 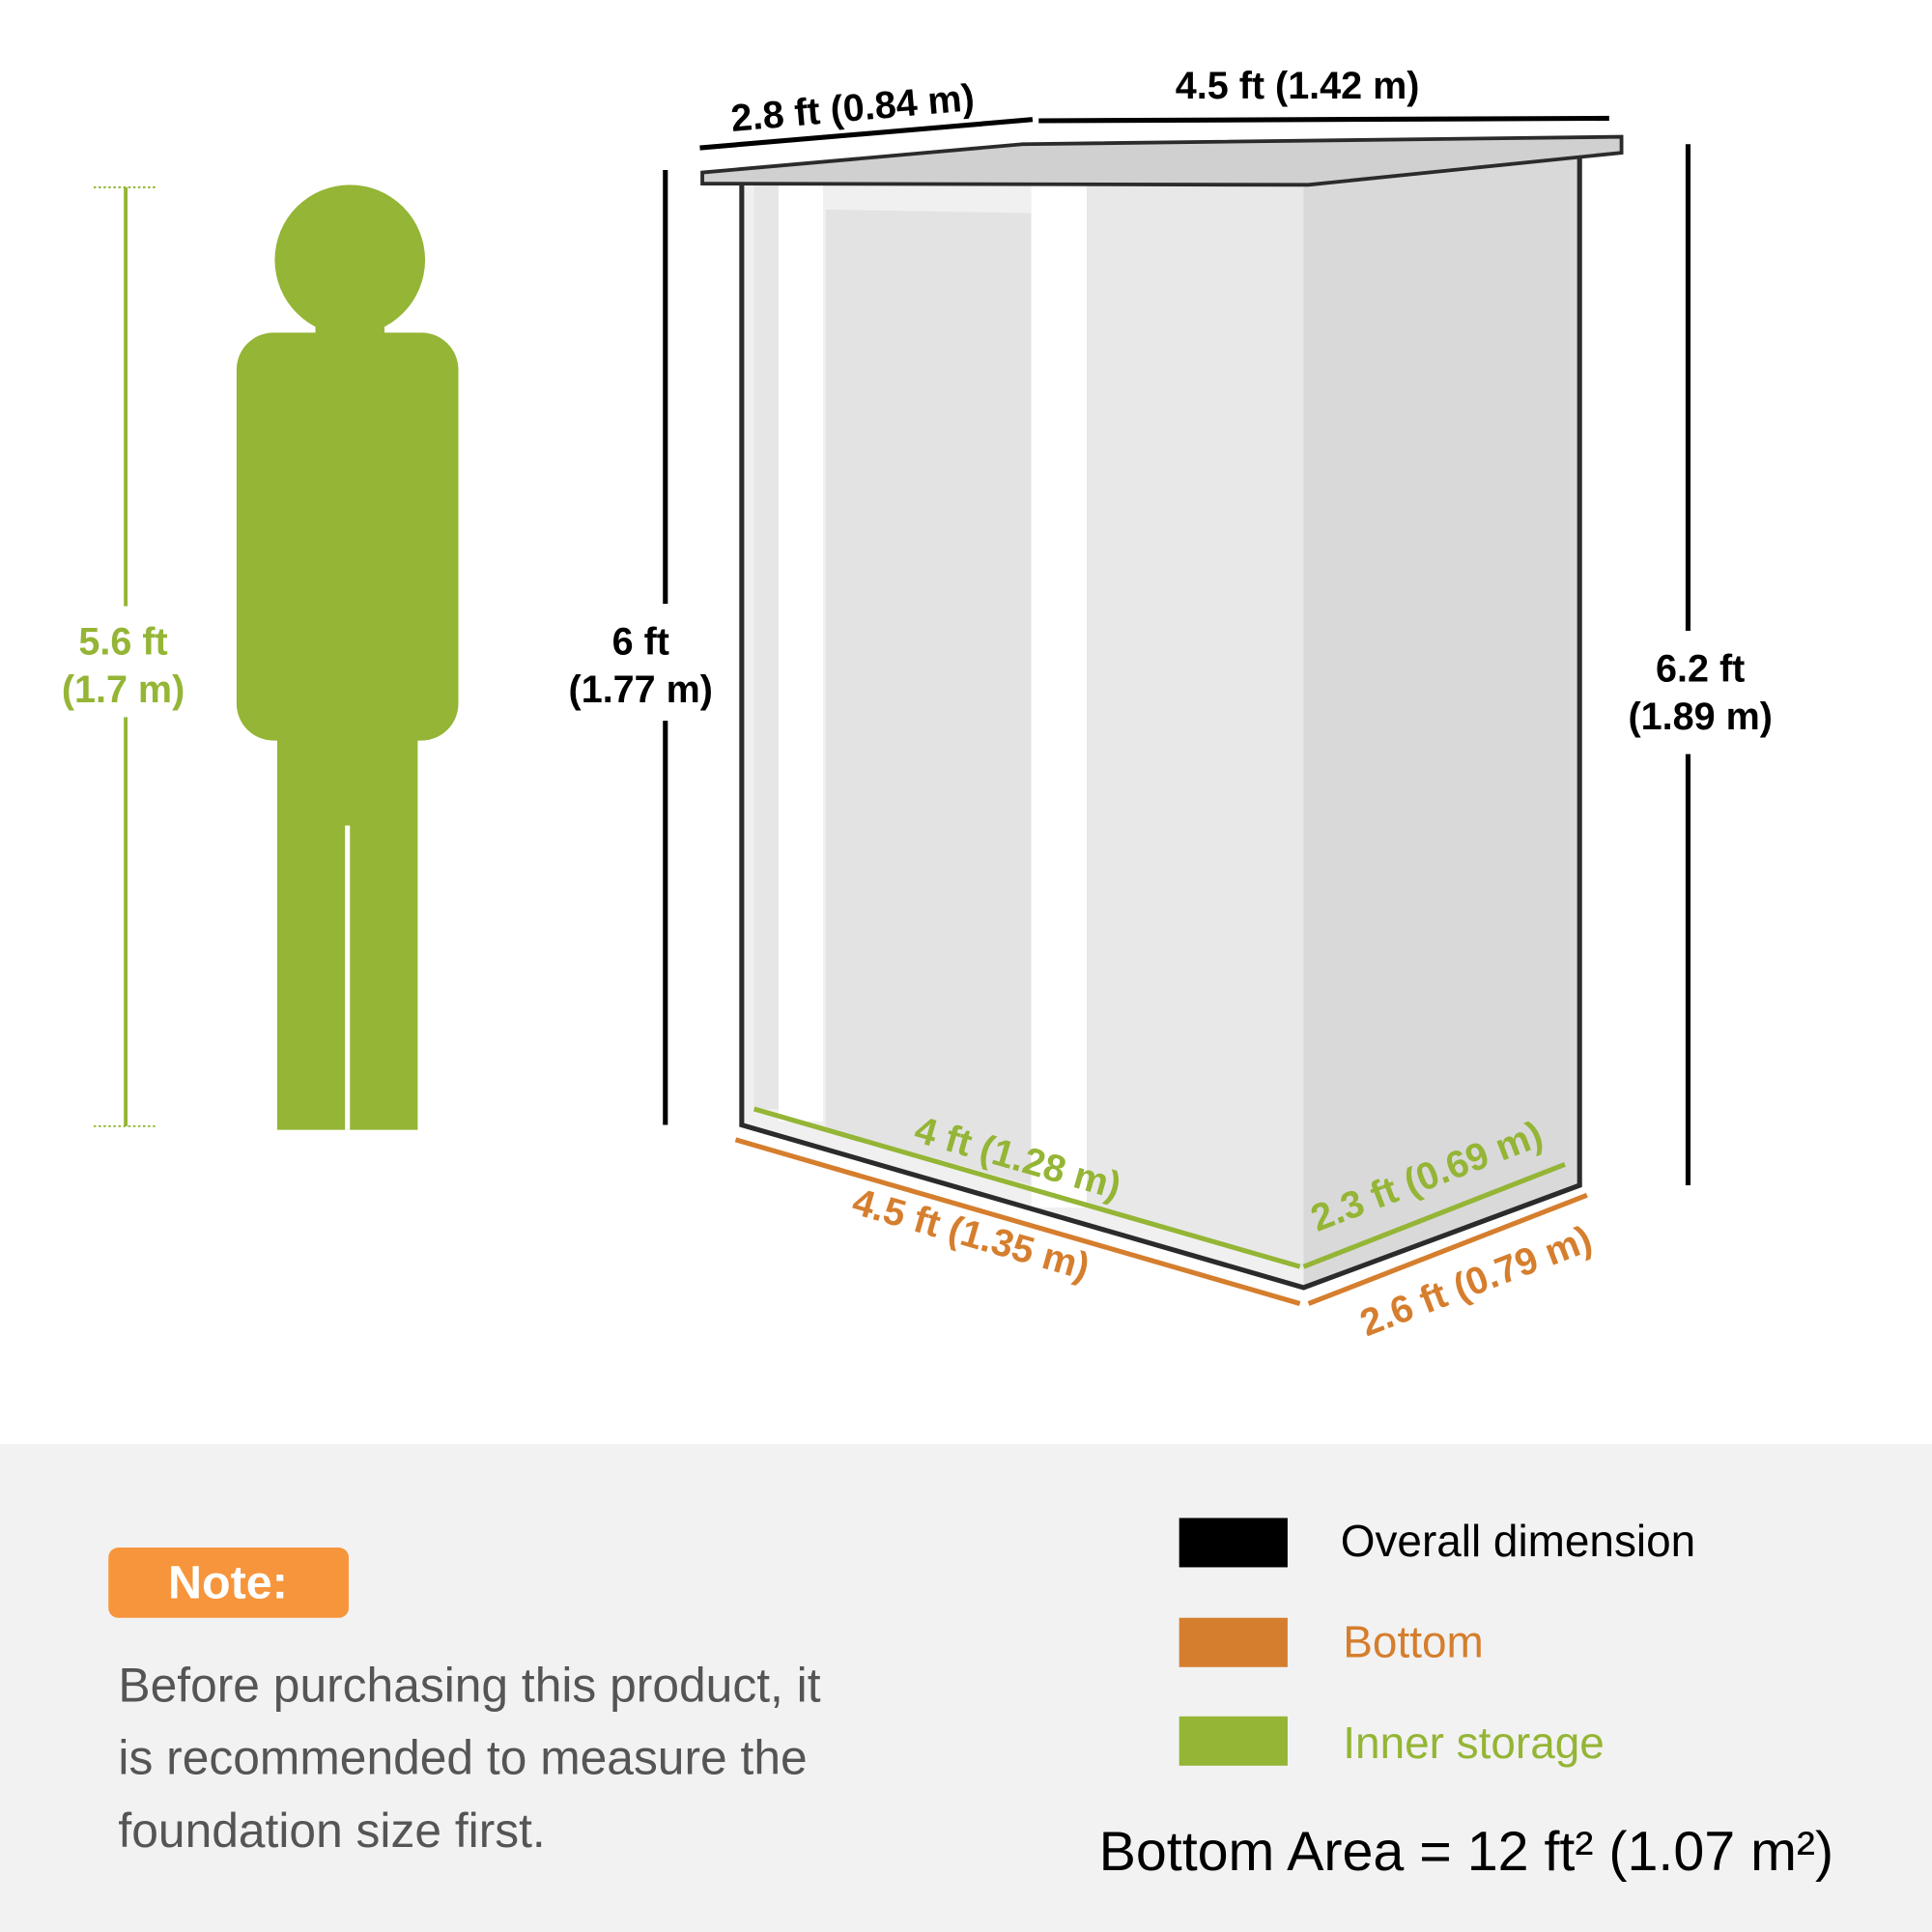 I want to click on note-line-1: Before purchasing this product, it, so click(x=469, y=1685).